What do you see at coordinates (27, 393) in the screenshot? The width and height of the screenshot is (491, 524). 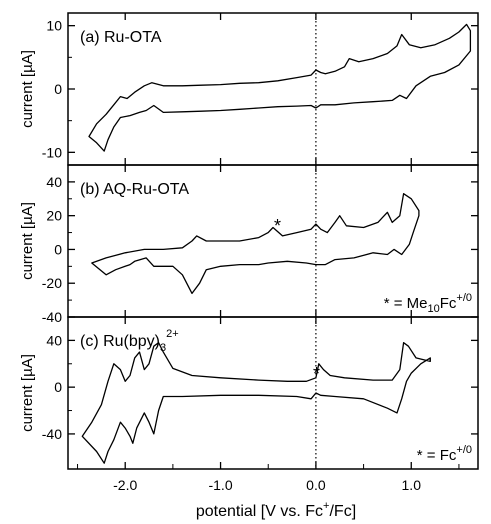 I see `panel-c-ylabel: current [µA]` at bounding box center [27, 393].